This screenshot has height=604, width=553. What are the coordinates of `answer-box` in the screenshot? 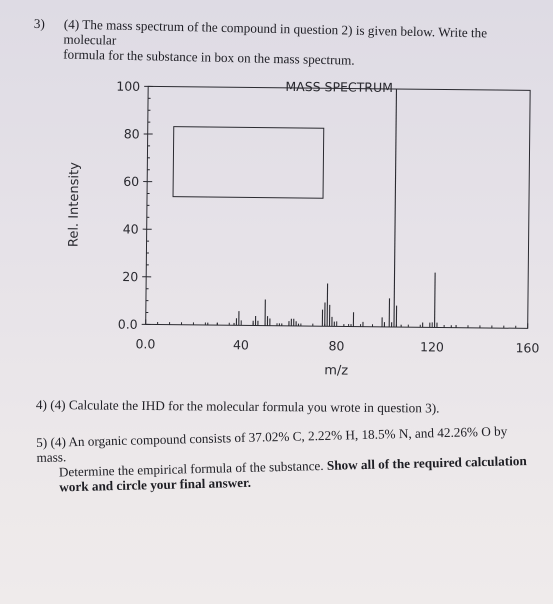 It's located at (248, 162).